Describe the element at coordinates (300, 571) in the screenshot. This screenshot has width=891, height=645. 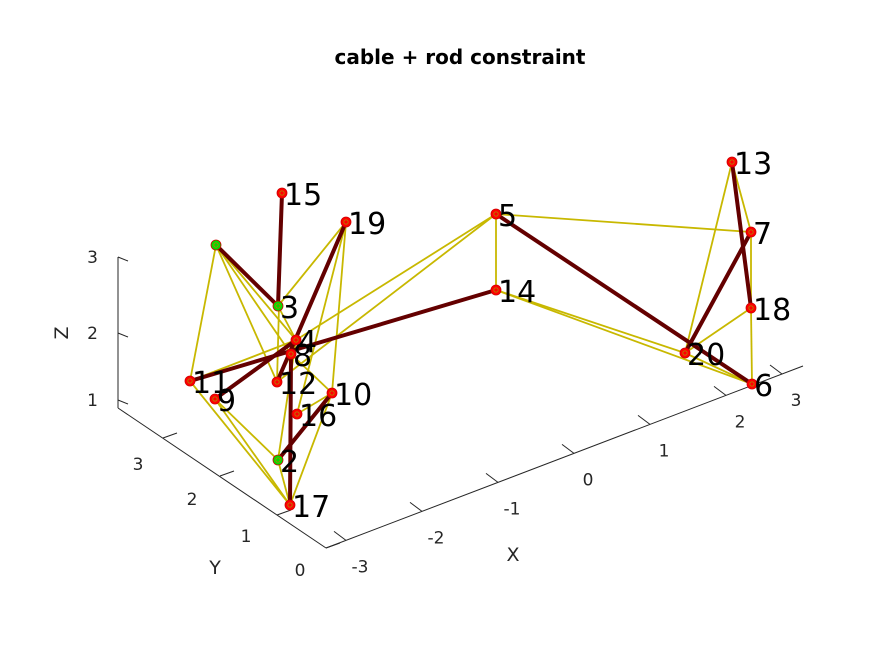
I see `y-tick-label: 0` at that location.